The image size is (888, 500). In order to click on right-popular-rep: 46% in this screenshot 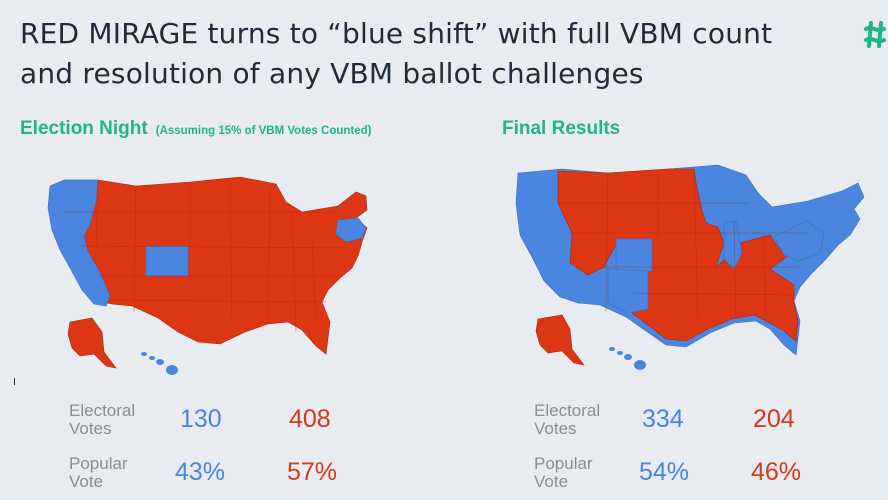, I will do `click(776, 472)`.